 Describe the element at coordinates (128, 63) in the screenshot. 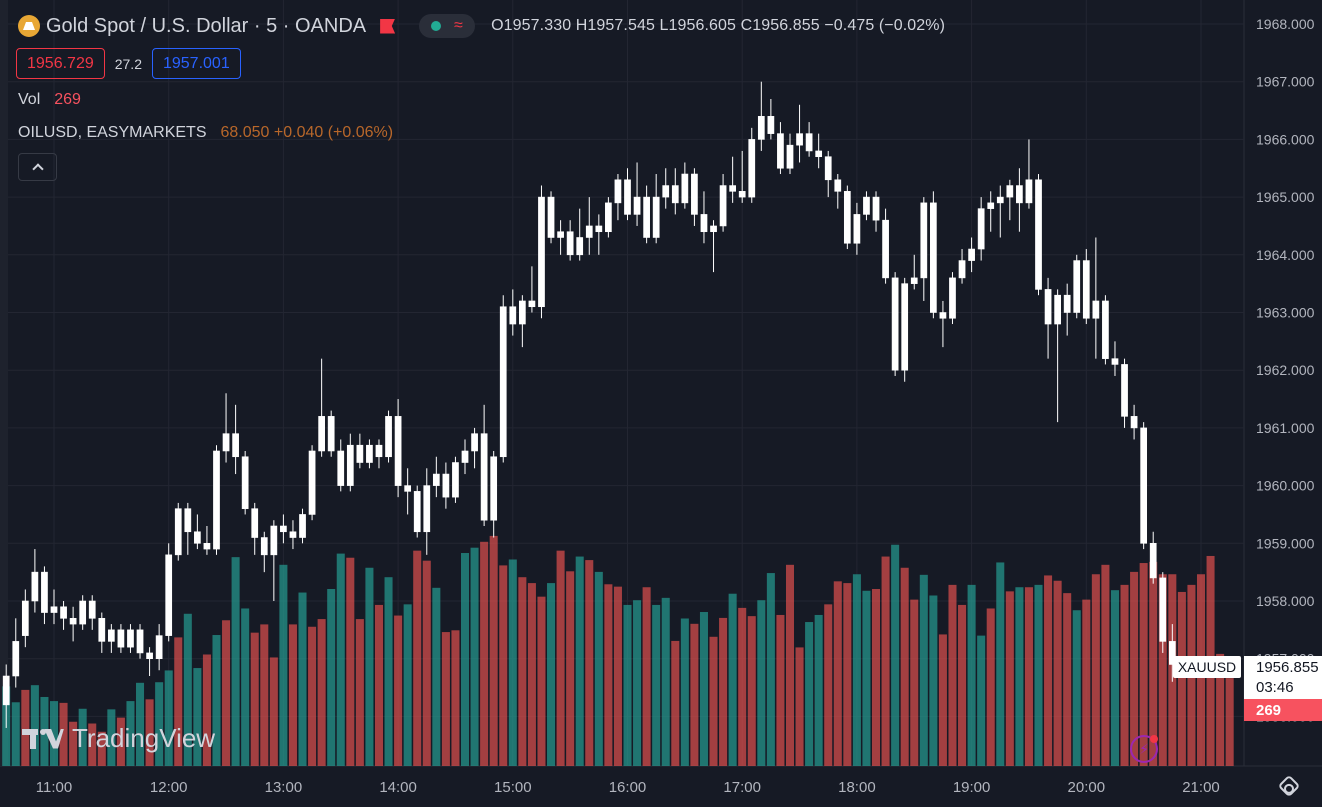

I see `spread-value: 27.2` at that location.